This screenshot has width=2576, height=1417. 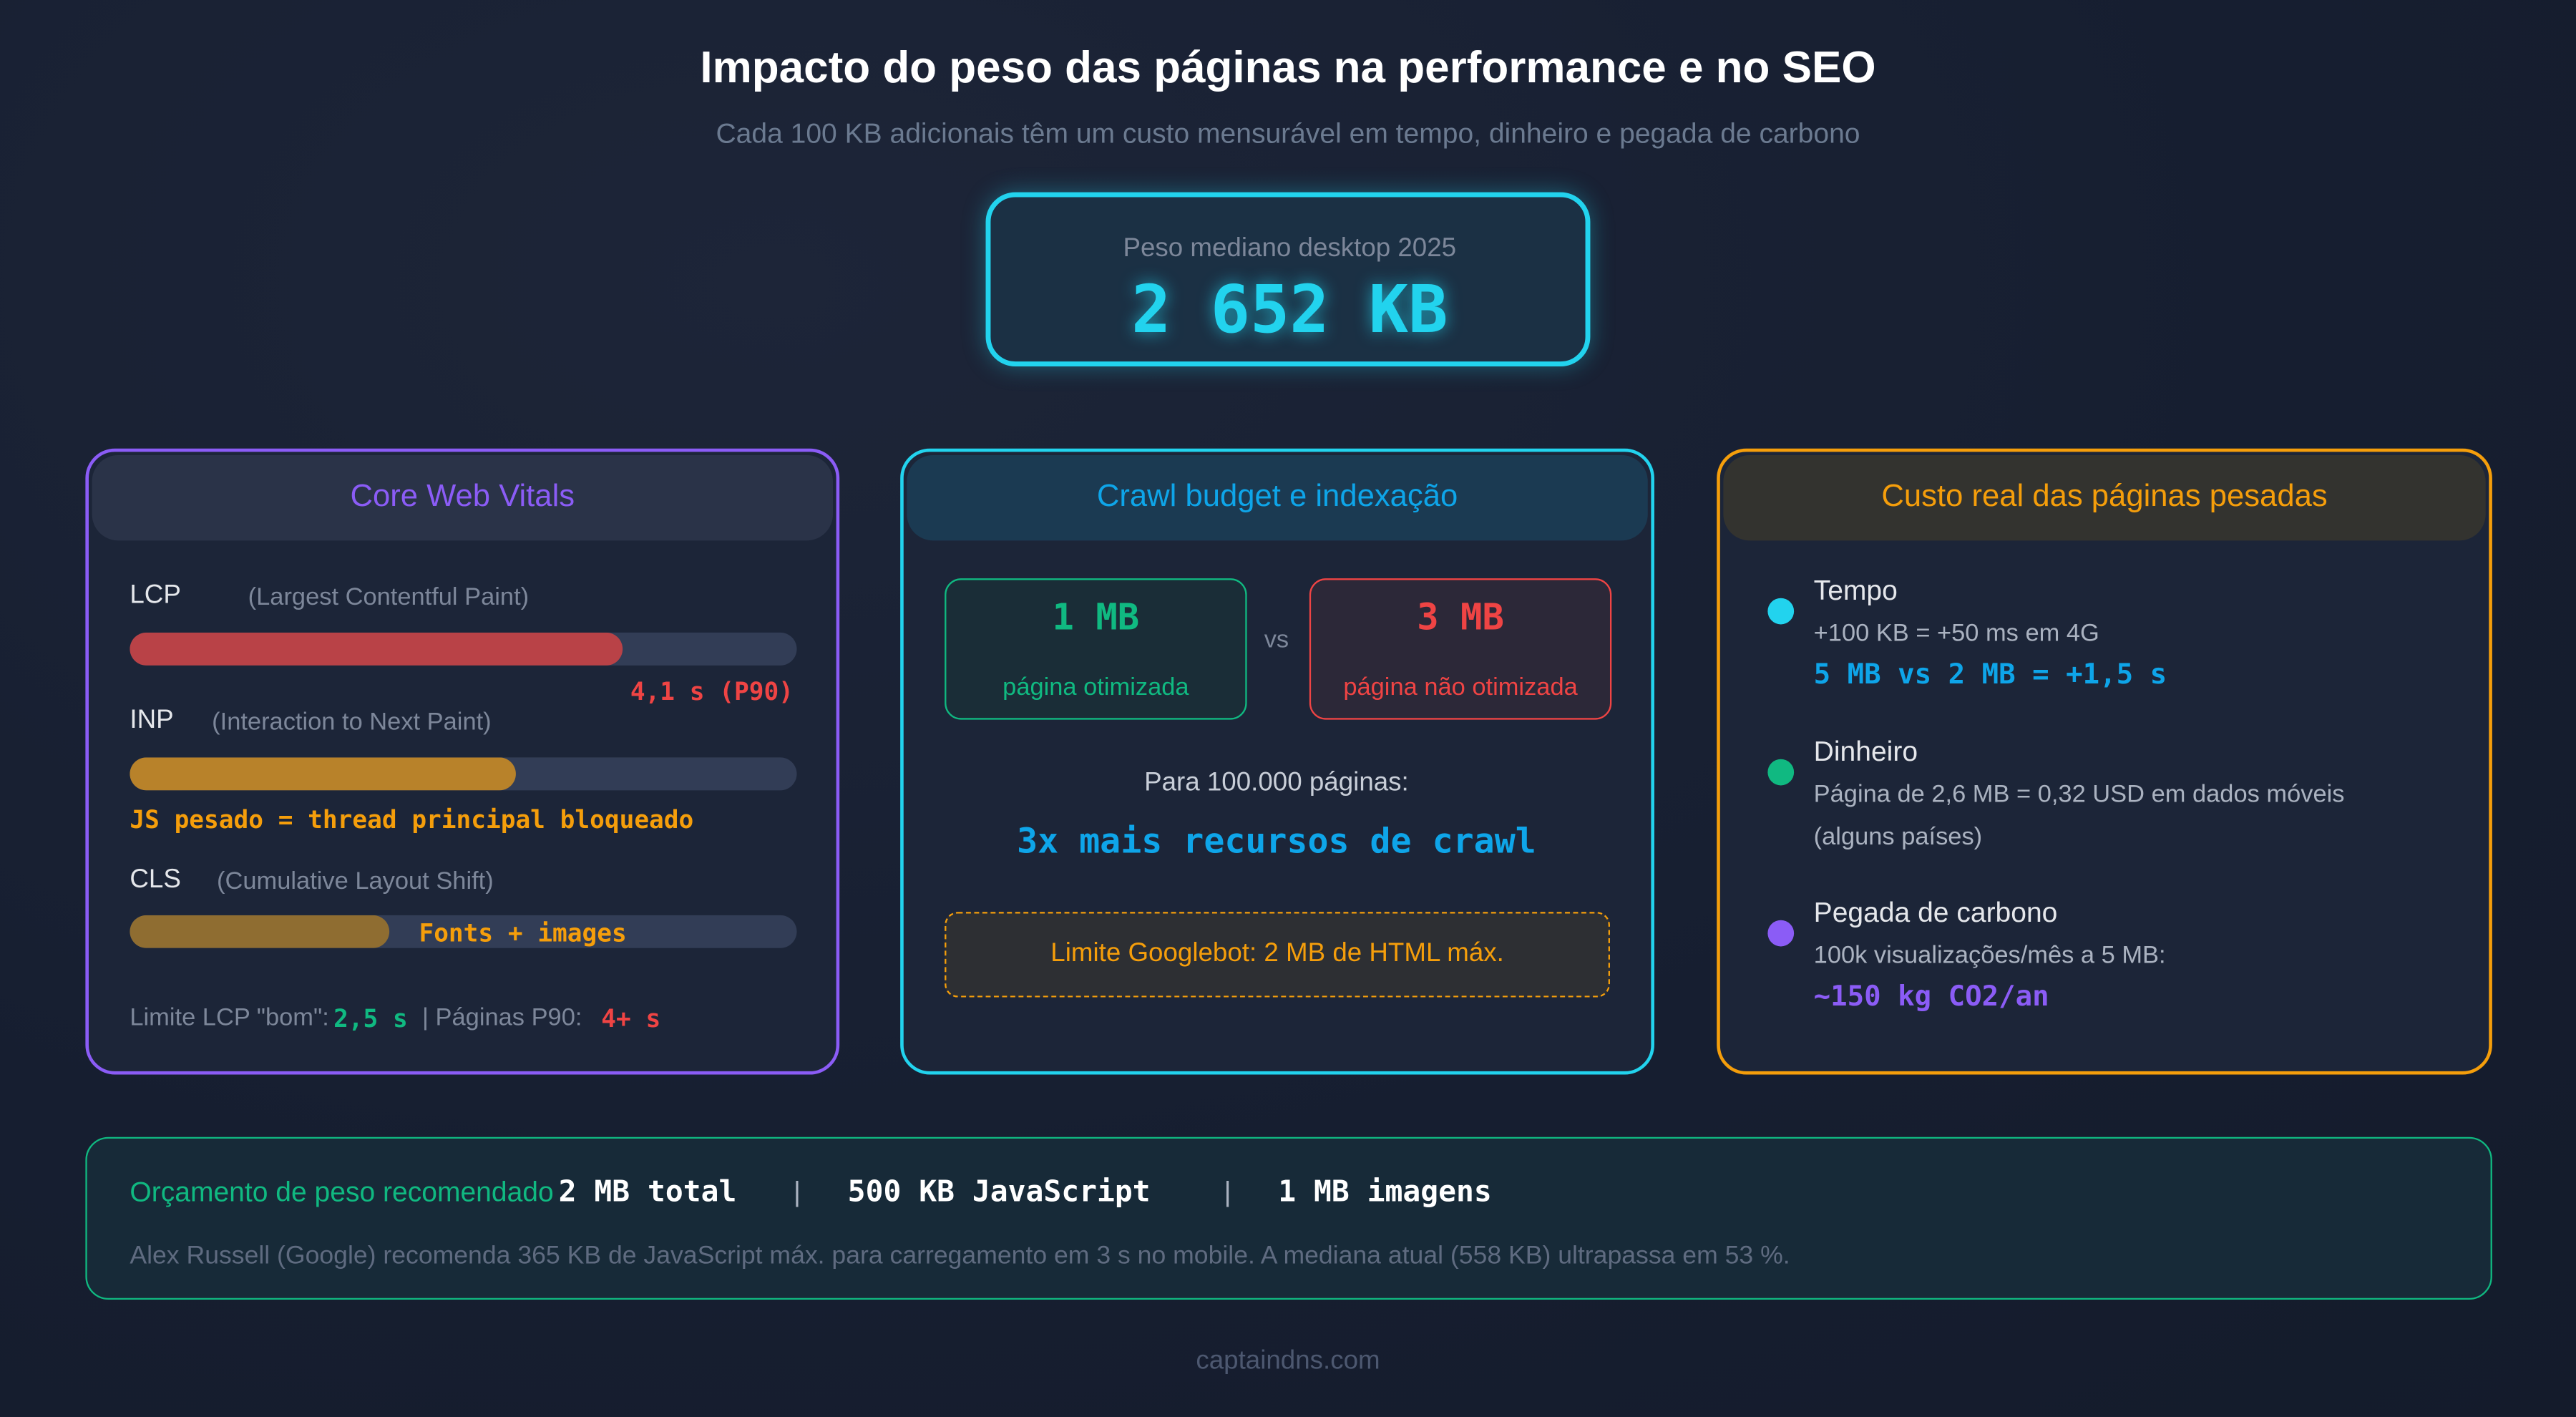 I want to click on cost-card: Custo real das páginas pesadas, so click(x=2104, y=761).